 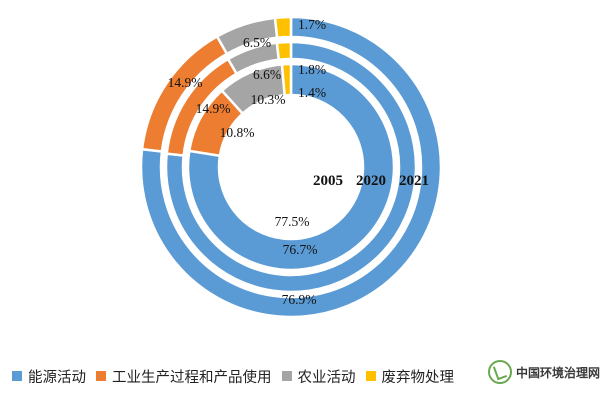 What do you see at coordinates (312, 24) in the screenshot?
I see `data-label-2021-waste: 1.7%` at bounding box center [312, 24].